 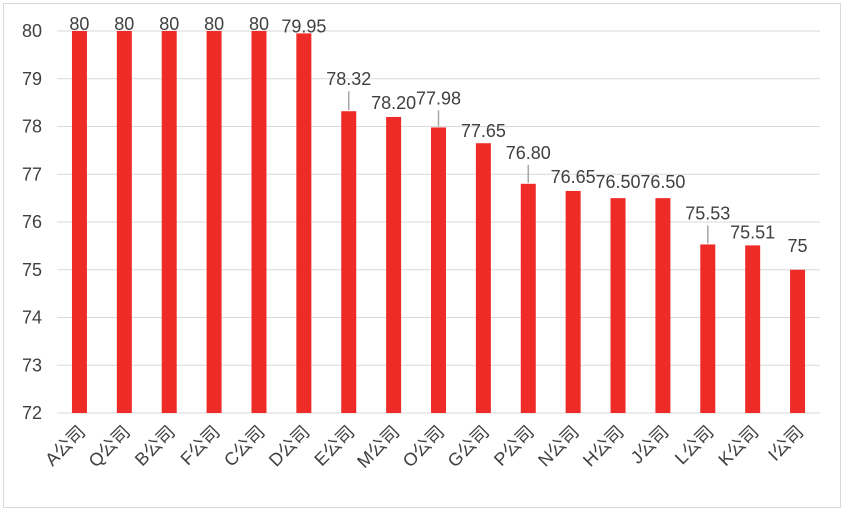 I want to click on category-label: F公司, so click(x=200, y=445).